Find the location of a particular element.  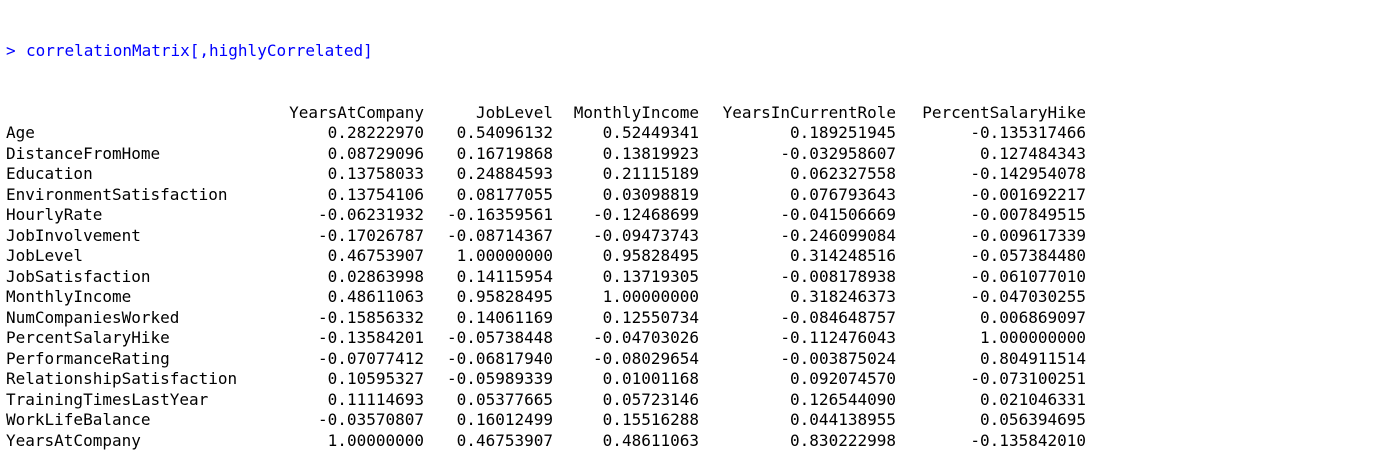

correlation-value: 0.804911514 is located at coordinates (1033, 358).